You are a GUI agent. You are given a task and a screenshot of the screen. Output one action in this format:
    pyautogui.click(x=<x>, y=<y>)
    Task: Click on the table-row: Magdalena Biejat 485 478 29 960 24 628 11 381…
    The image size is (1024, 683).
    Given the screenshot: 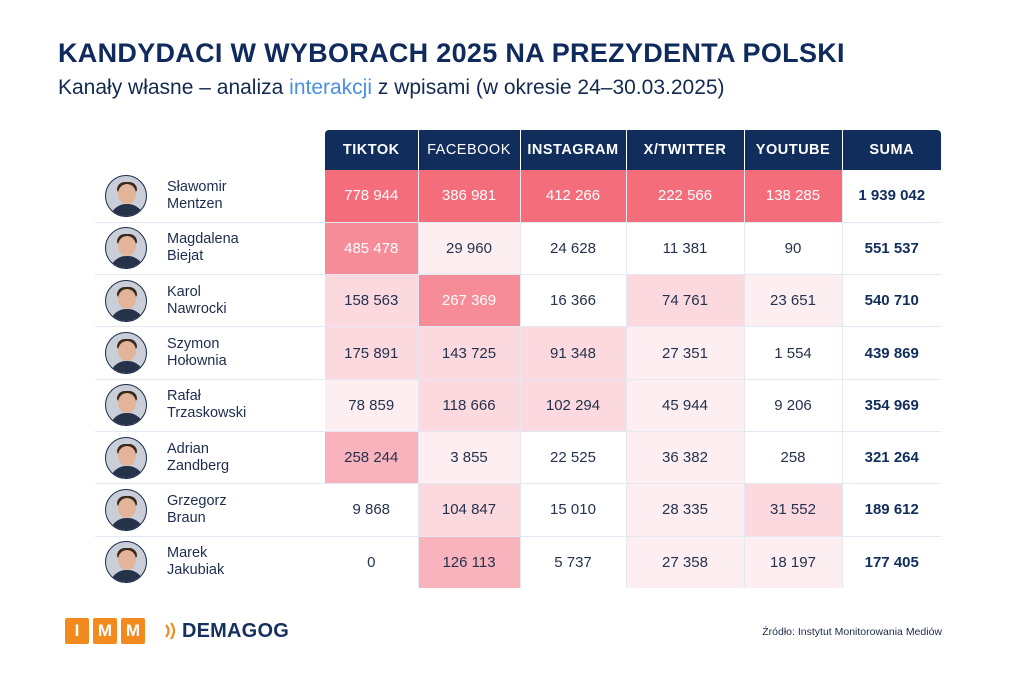 What is the action you would take?
    pyautogui.click(x=518, y=248)
    